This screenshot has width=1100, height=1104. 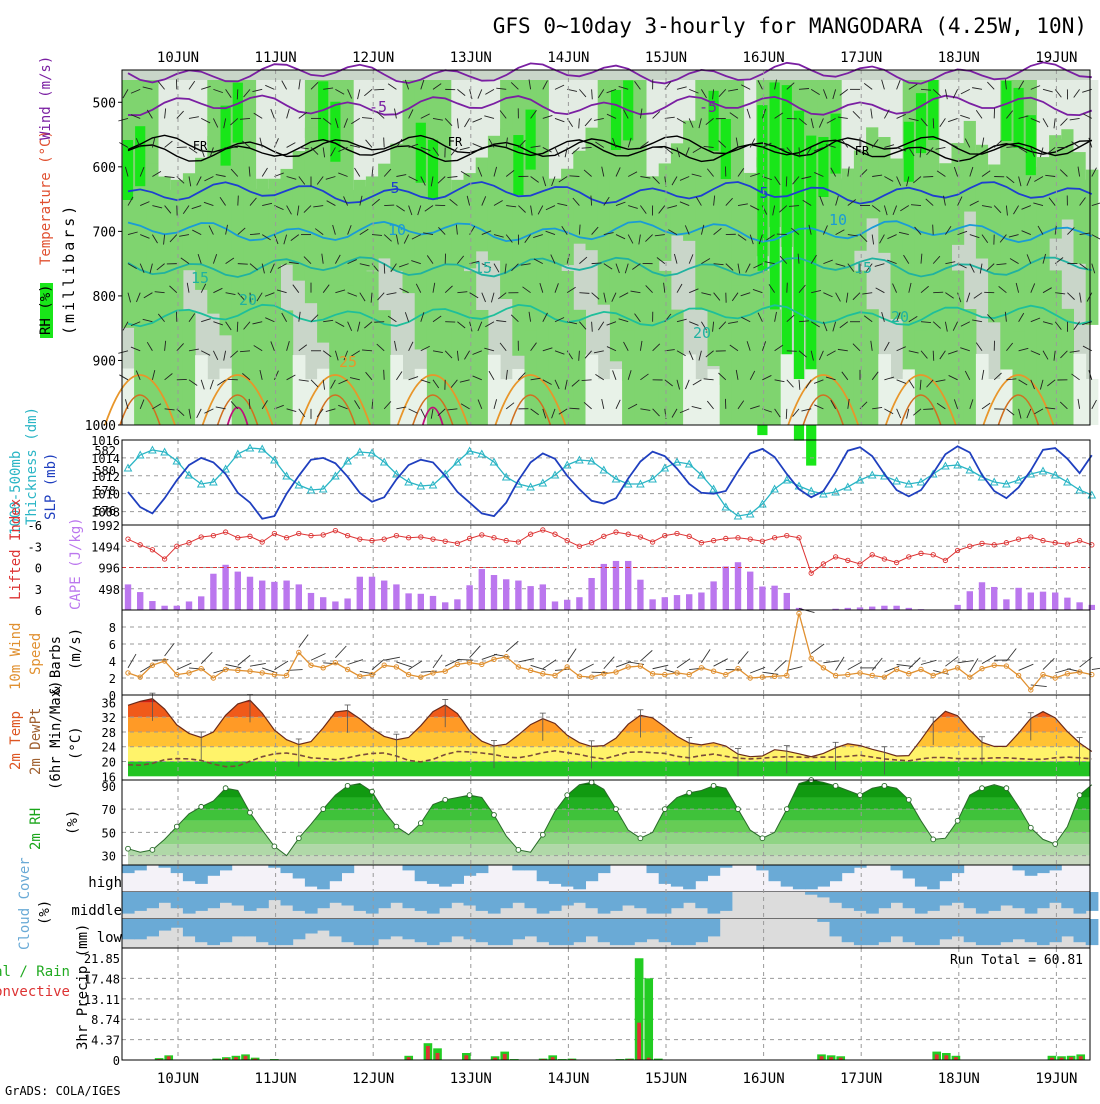 What do you see at coordinates (109, 763) in the screenshot?
I see `temp-tick-label: 20` at bounding box center [109, 763].